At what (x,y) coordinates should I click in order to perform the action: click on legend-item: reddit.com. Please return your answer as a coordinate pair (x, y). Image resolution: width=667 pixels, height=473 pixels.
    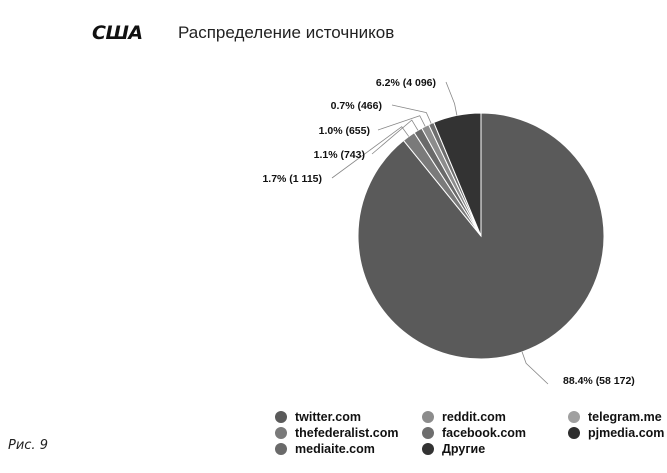
    Looking at the image, I should click on (464, 417).